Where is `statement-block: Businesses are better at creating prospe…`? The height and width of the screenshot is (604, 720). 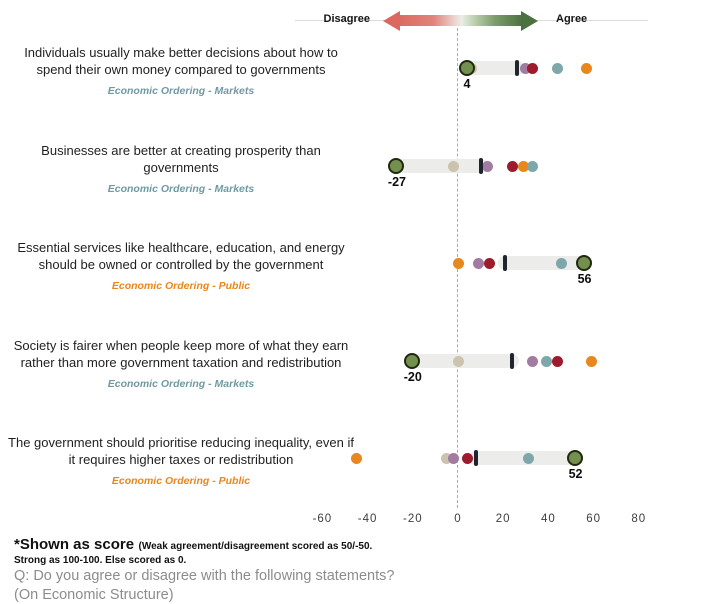
statement-block: Businesses are better at creating prospe… is located at coordinates (181, 169).